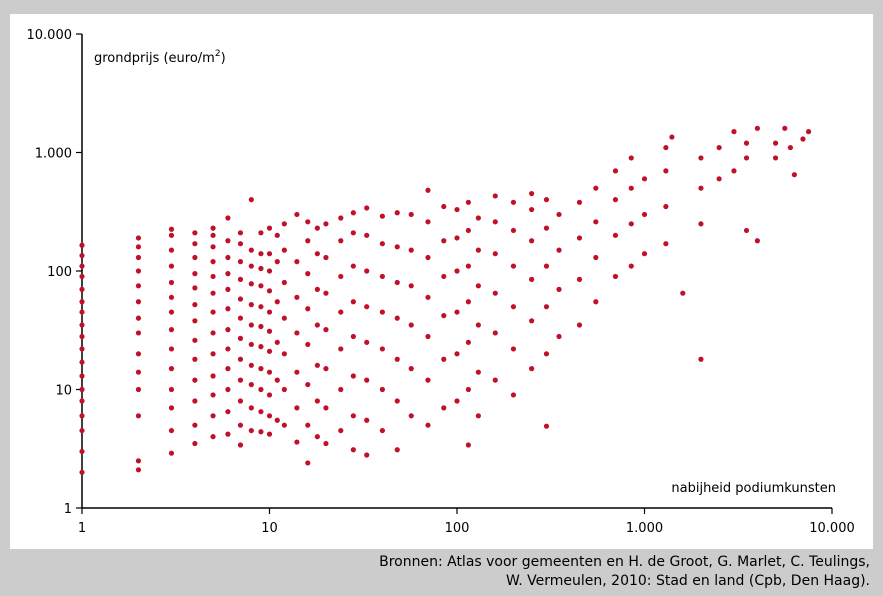  I want to click on y-tick-label: 10.000, so click(50, 35).